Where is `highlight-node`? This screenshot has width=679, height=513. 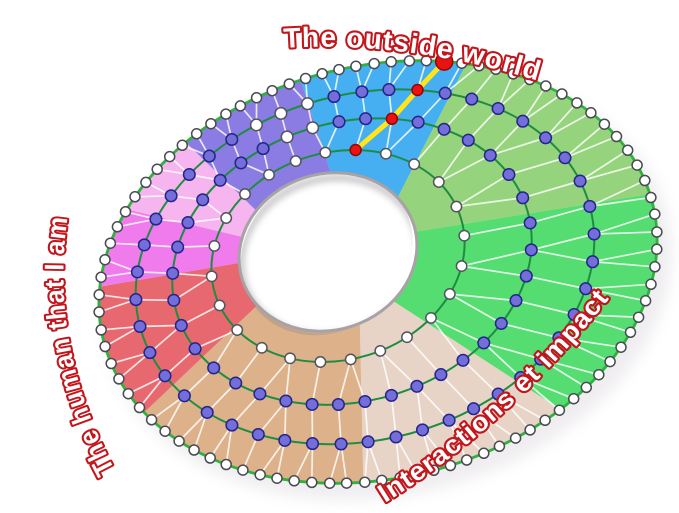
highlight-node is located at coordinates (355, 150).